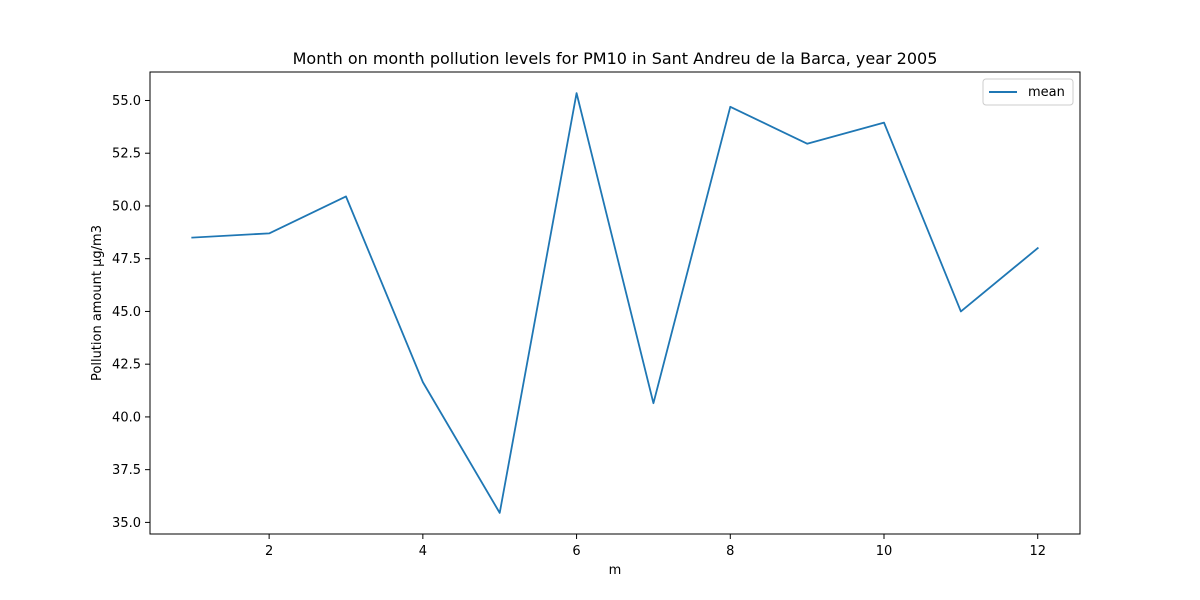 The height and width of the screenshot is (600, 1200). What do you see at coordinates (126, 154) in the screenshot?
I see `y-tick-label: 52.5` at bounding box center [126, 154].